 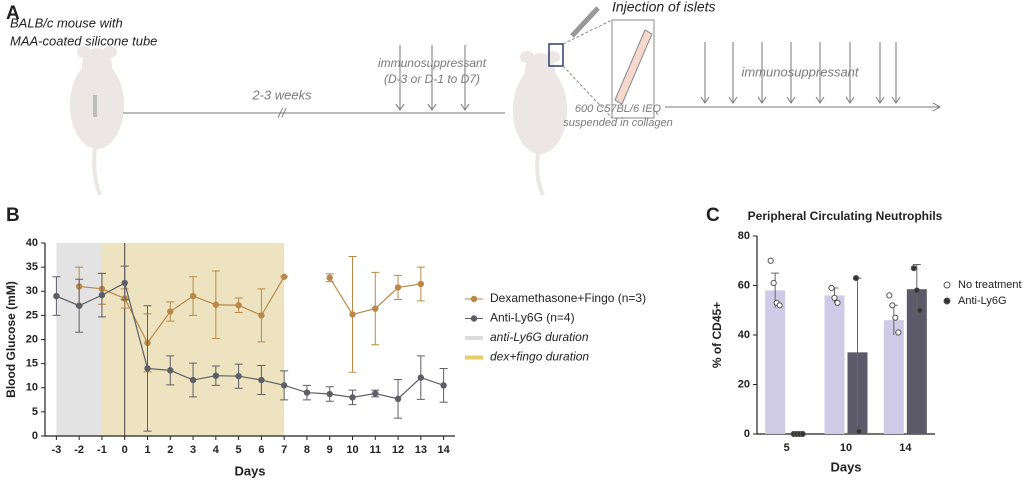 I want to click on syringe, so click(x=585, y=22).